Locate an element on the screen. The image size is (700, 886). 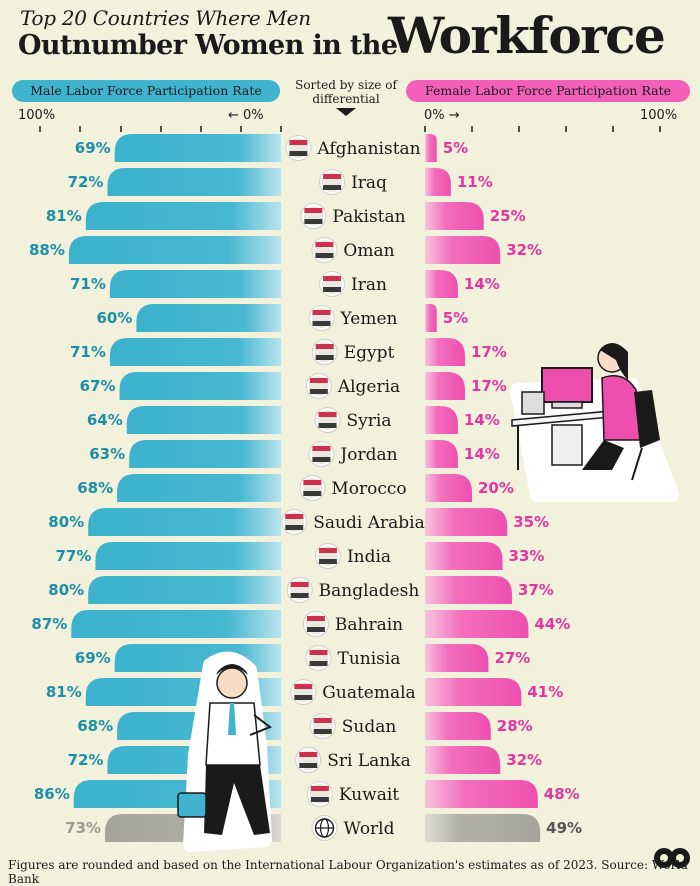
female-value-iraq: 11% is located at coordinates (475, 182).